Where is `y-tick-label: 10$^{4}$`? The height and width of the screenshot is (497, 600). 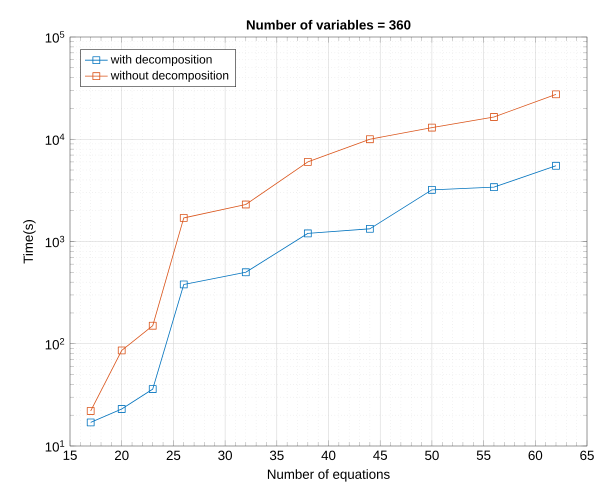 y-tick-label: 10$^{4}$ is located at coordinates (55, 139).